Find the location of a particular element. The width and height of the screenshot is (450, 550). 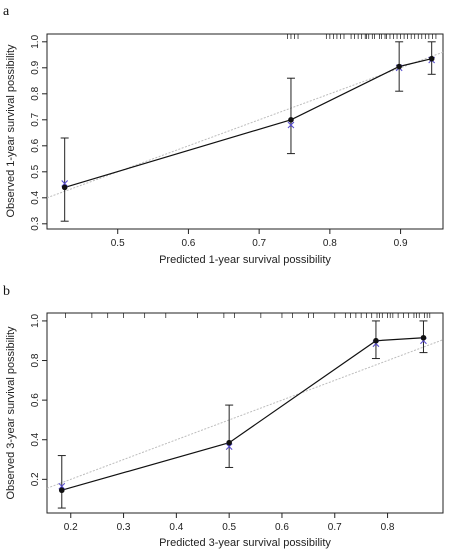

y-tick-label-b-2: 0.6 is located at coordinates (35, 400).